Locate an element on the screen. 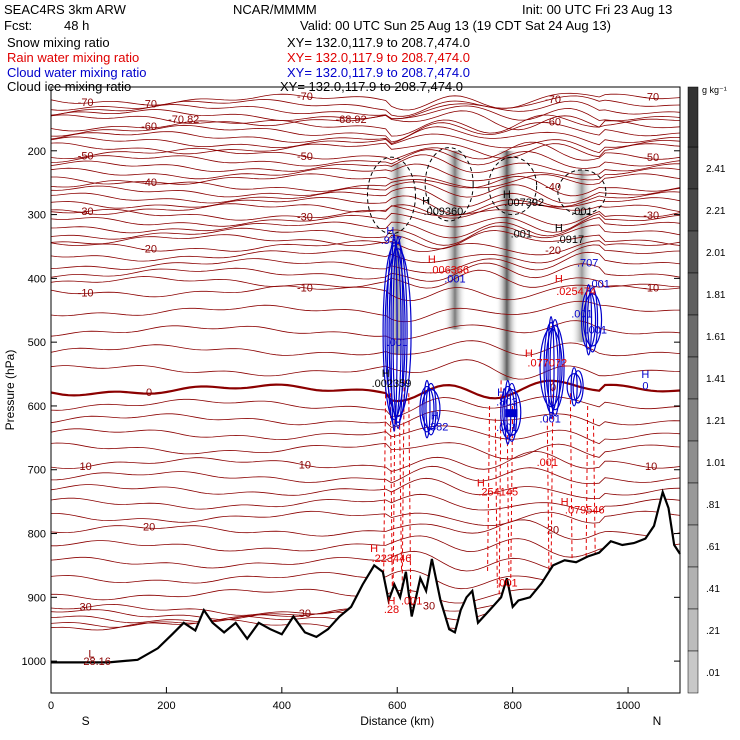 The image size is (740, 740). field-xy-rain: XY= 132.0,117.9 to 208.7,474.0 is located at coordinates (378, 57).